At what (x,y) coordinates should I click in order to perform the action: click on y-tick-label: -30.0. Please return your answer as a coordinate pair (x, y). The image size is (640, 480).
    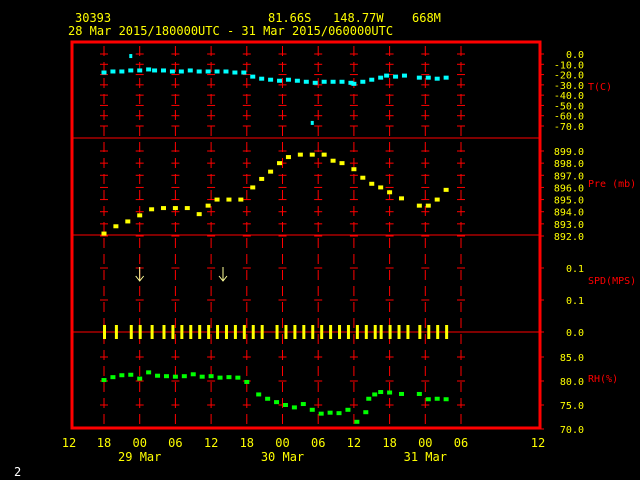
    Looking at the image, I should click on (569, 86).